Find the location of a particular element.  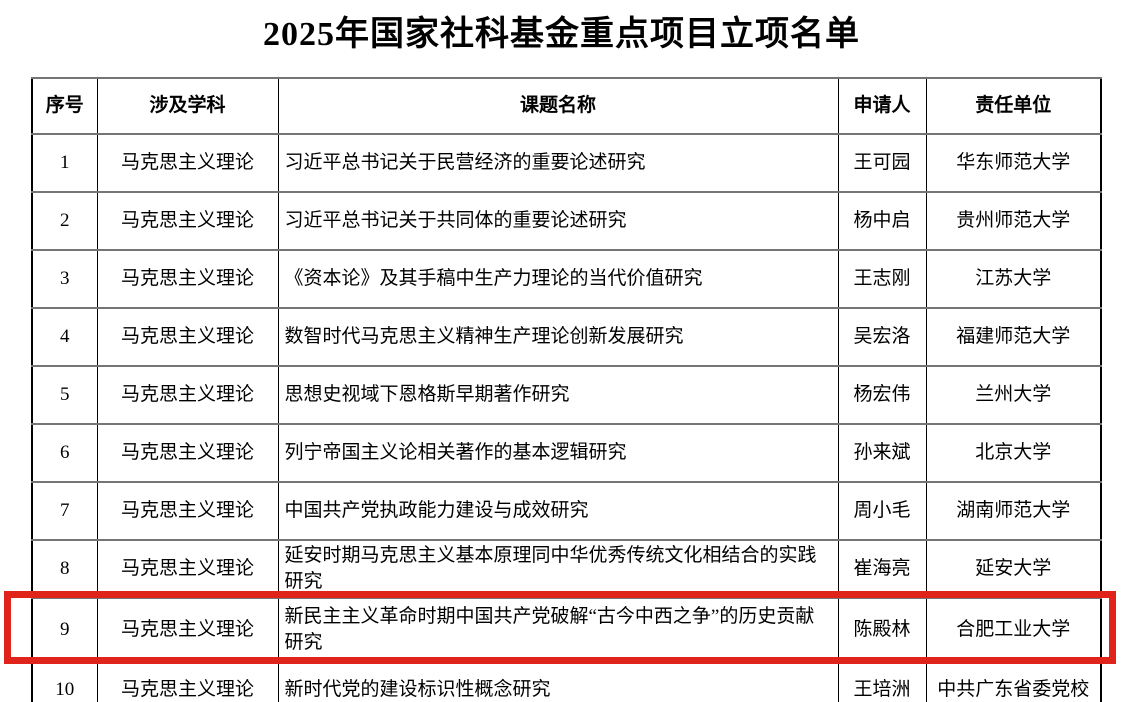

row-number-cell: 1 is located at coordinates (64, 163).